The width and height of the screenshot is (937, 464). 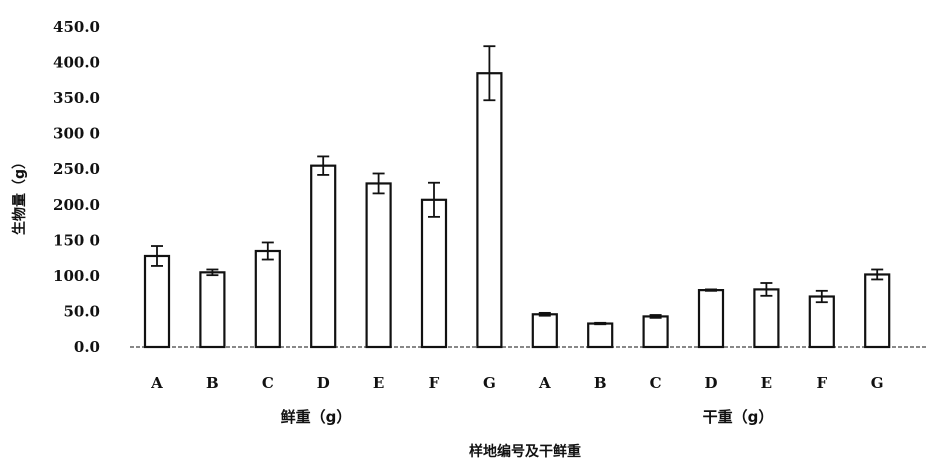 I want to click on y-tick-label: 150 0, so click(x=76, y=240).